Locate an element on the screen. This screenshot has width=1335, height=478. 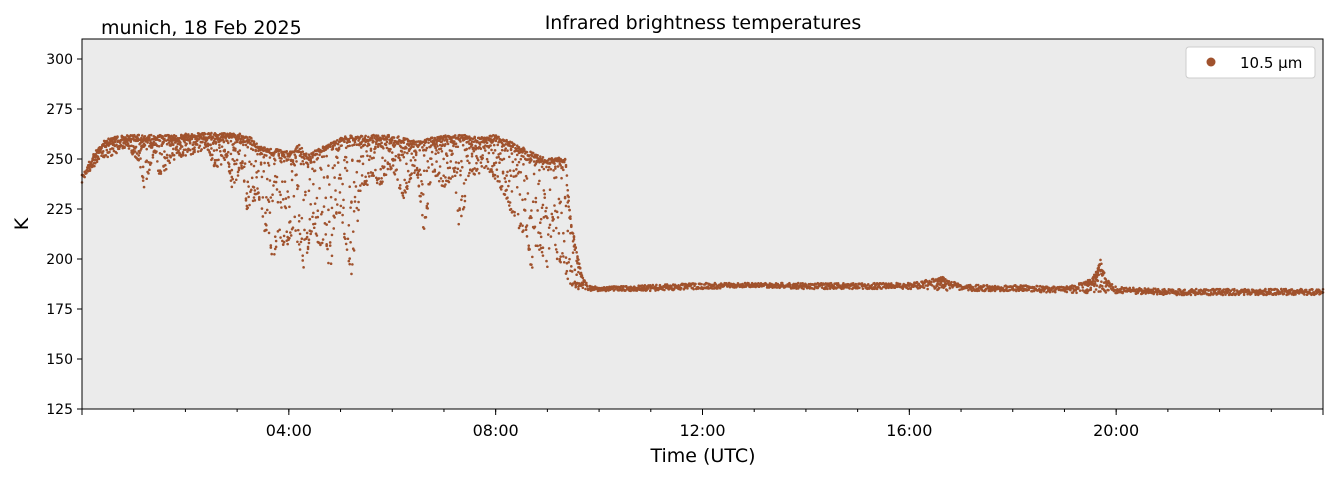
y-axis-label: K is located at coordinates (22, 223).